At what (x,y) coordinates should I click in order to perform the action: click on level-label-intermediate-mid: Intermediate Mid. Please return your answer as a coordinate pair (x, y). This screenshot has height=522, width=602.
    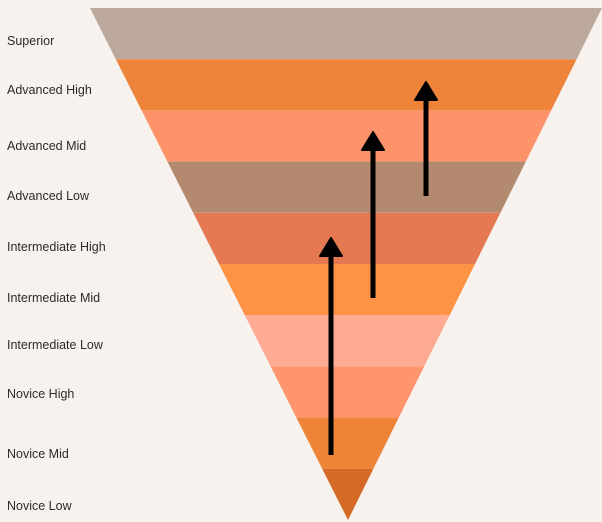
    Looking at the image, I should click on (54, 298).